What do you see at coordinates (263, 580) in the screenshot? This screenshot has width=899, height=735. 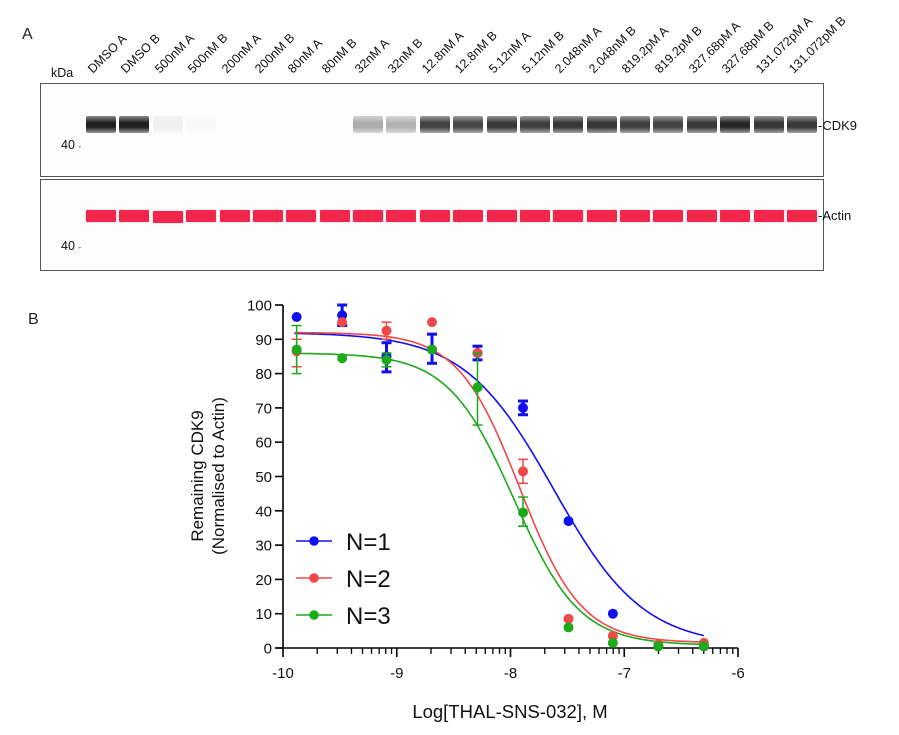 I see `y-tick-label: 20` at bounding box center [263, 580].